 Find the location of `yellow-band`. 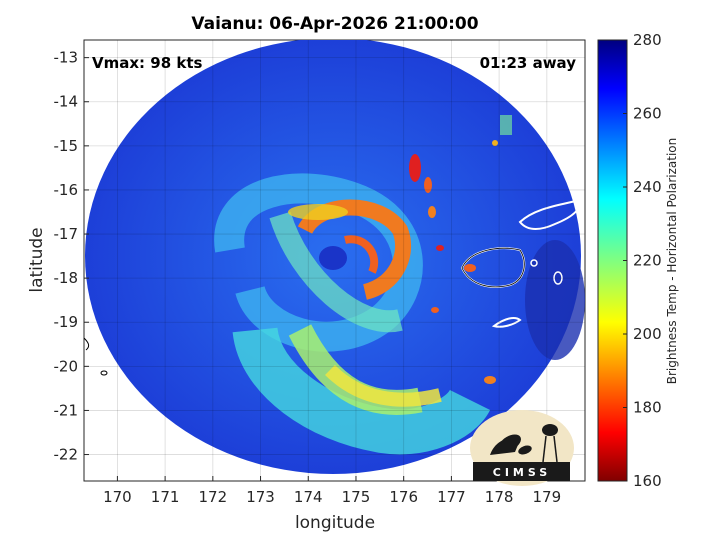

yellow-band is located at coordinates (383, 385).